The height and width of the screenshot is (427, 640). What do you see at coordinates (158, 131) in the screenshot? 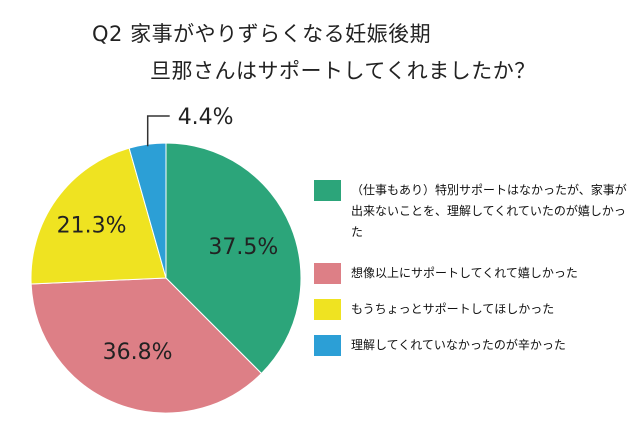
I see `leader-line` at bounding box center [158, 131].